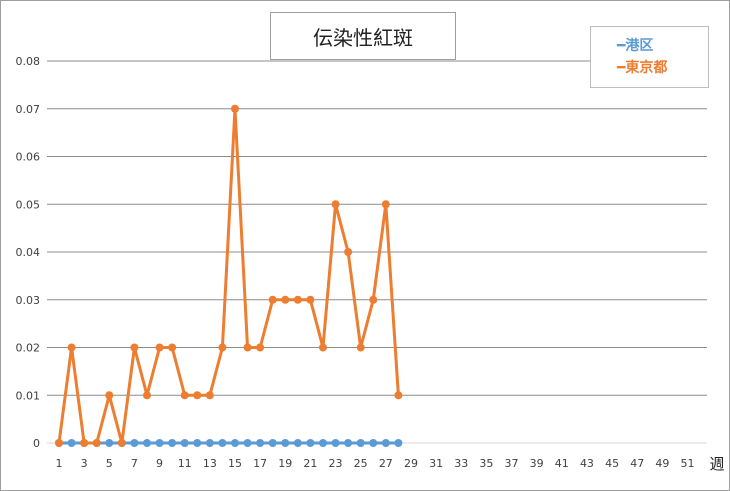 This screenshot has height=491, width=730. What do you see at coordinates (716, 464) in the screenshot?
I see `x-axis-label: 週` at bounding box center [716, 464].